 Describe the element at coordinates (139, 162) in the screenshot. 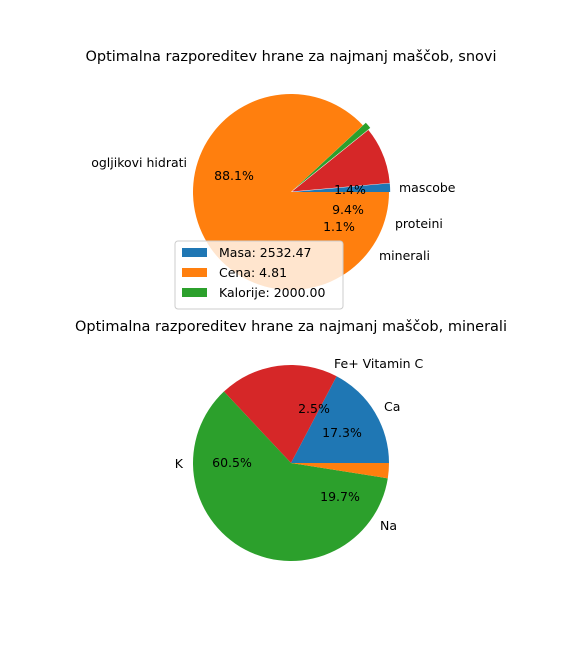

I see `slice-label: ogljikovi hidrati` at that location.